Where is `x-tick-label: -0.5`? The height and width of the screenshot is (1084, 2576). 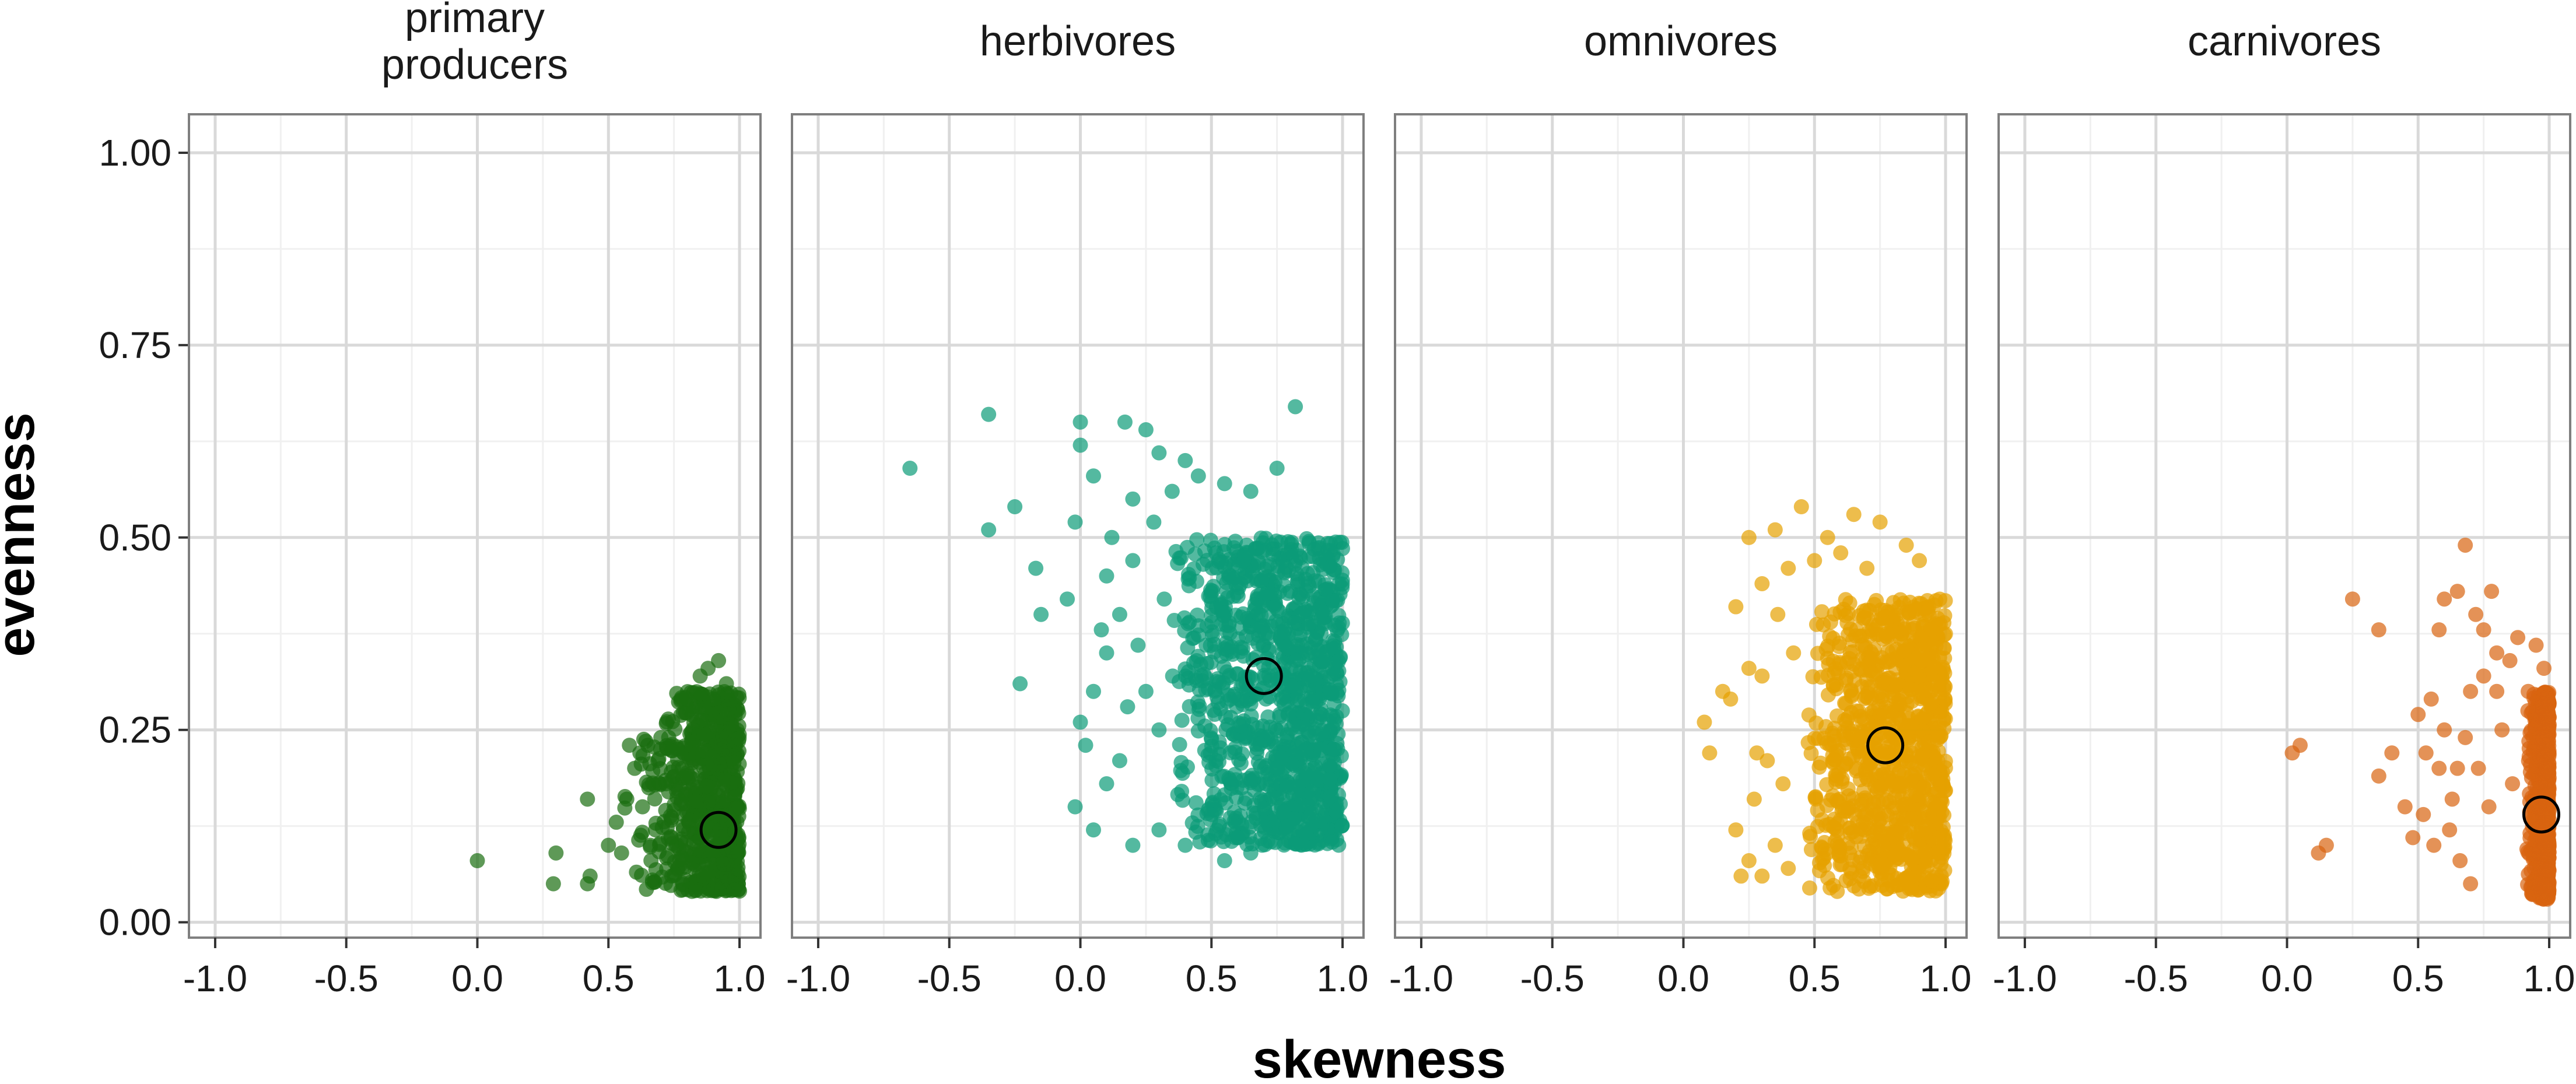 x-tick-label: -0.5 is located at coordinates (949, 978).